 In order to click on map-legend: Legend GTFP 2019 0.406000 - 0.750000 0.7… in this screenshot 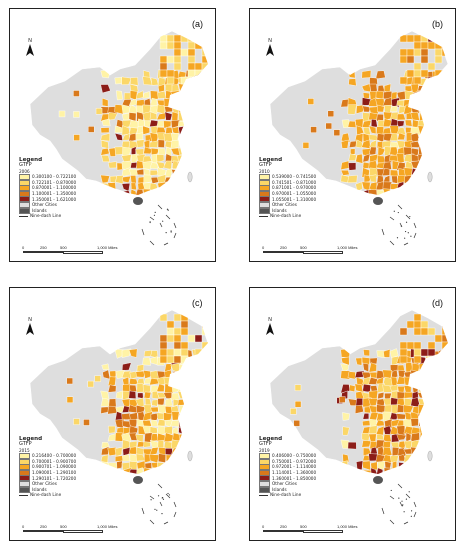, I will do `click(287, 467)`.